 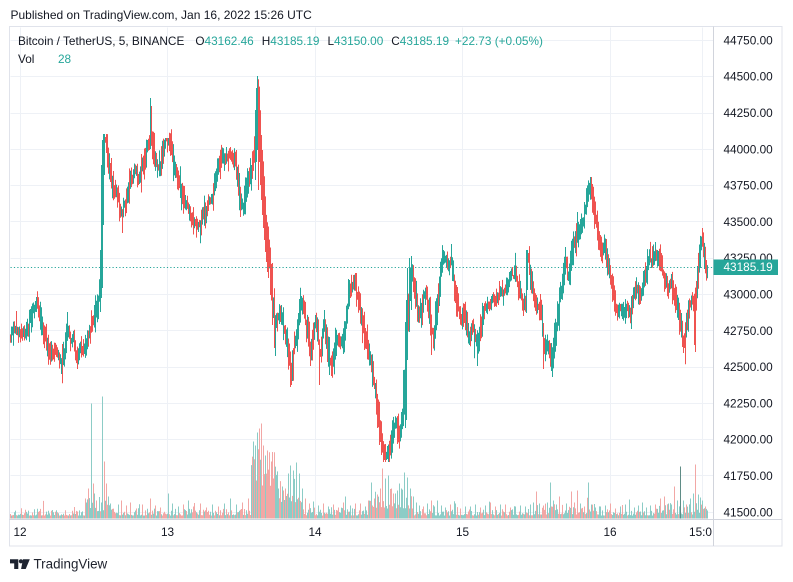 What do you see at coordinates (749, 295) in the screenshot?
I see `svg-text: 43000.00` at bounding box center [749, 295].